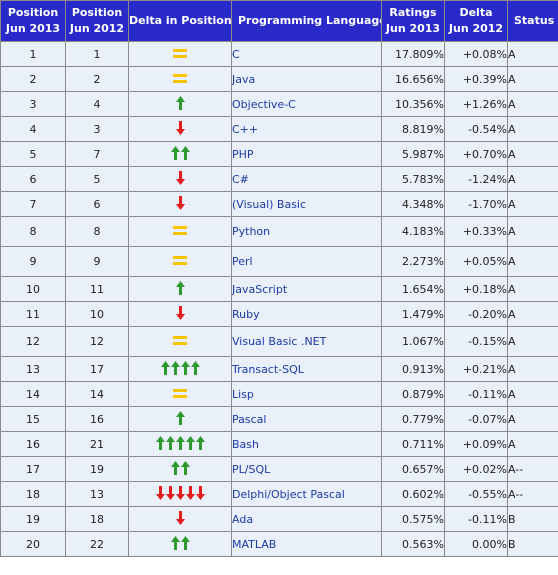 This screenshot has height=575, width=558. I want to click on rating-cell: 0.913%, so click(413, 369).